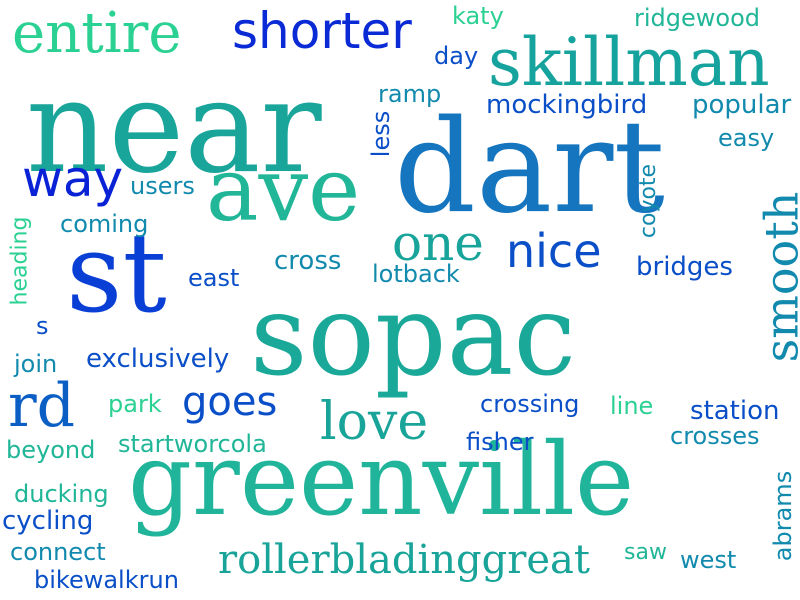 Image resolution: width=800 pixels, height=600 pixels. I want to click on word-coming: coming, so click(104, 224).